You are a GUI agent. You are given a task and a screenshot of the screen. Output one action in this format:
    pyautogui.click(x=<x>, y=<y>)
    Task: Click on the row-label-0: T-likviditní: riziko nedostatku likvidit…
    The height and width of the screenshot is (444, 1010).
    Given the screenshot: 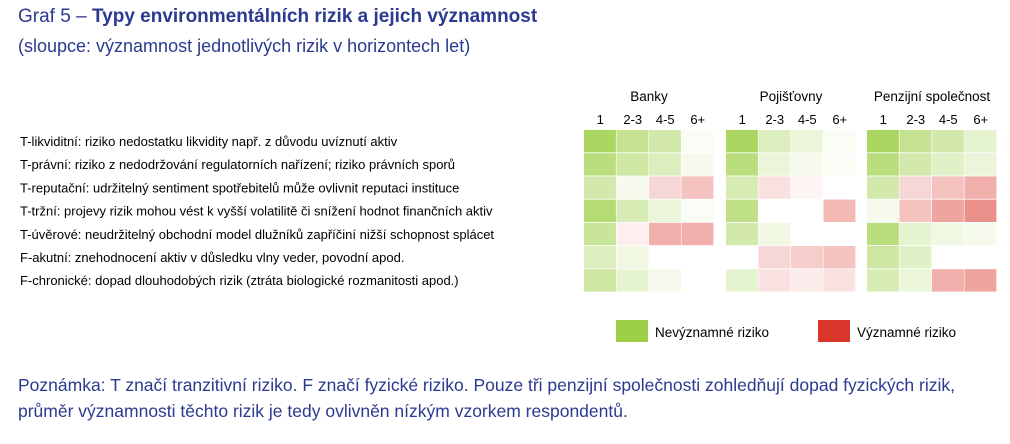 What is the action you would take?
    pyautogui.click(x=209, y=141)
    